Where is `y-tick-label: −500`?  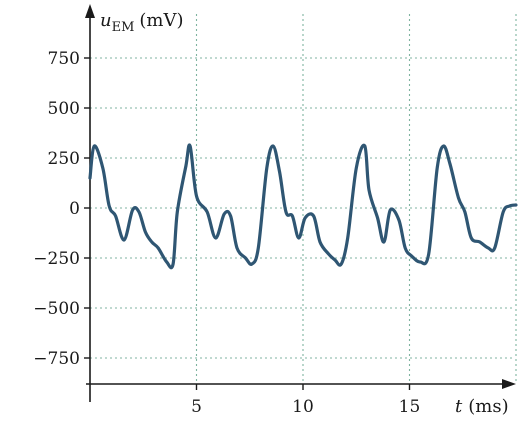 y-tick-label: −500 is located at coordinates (56, 309).